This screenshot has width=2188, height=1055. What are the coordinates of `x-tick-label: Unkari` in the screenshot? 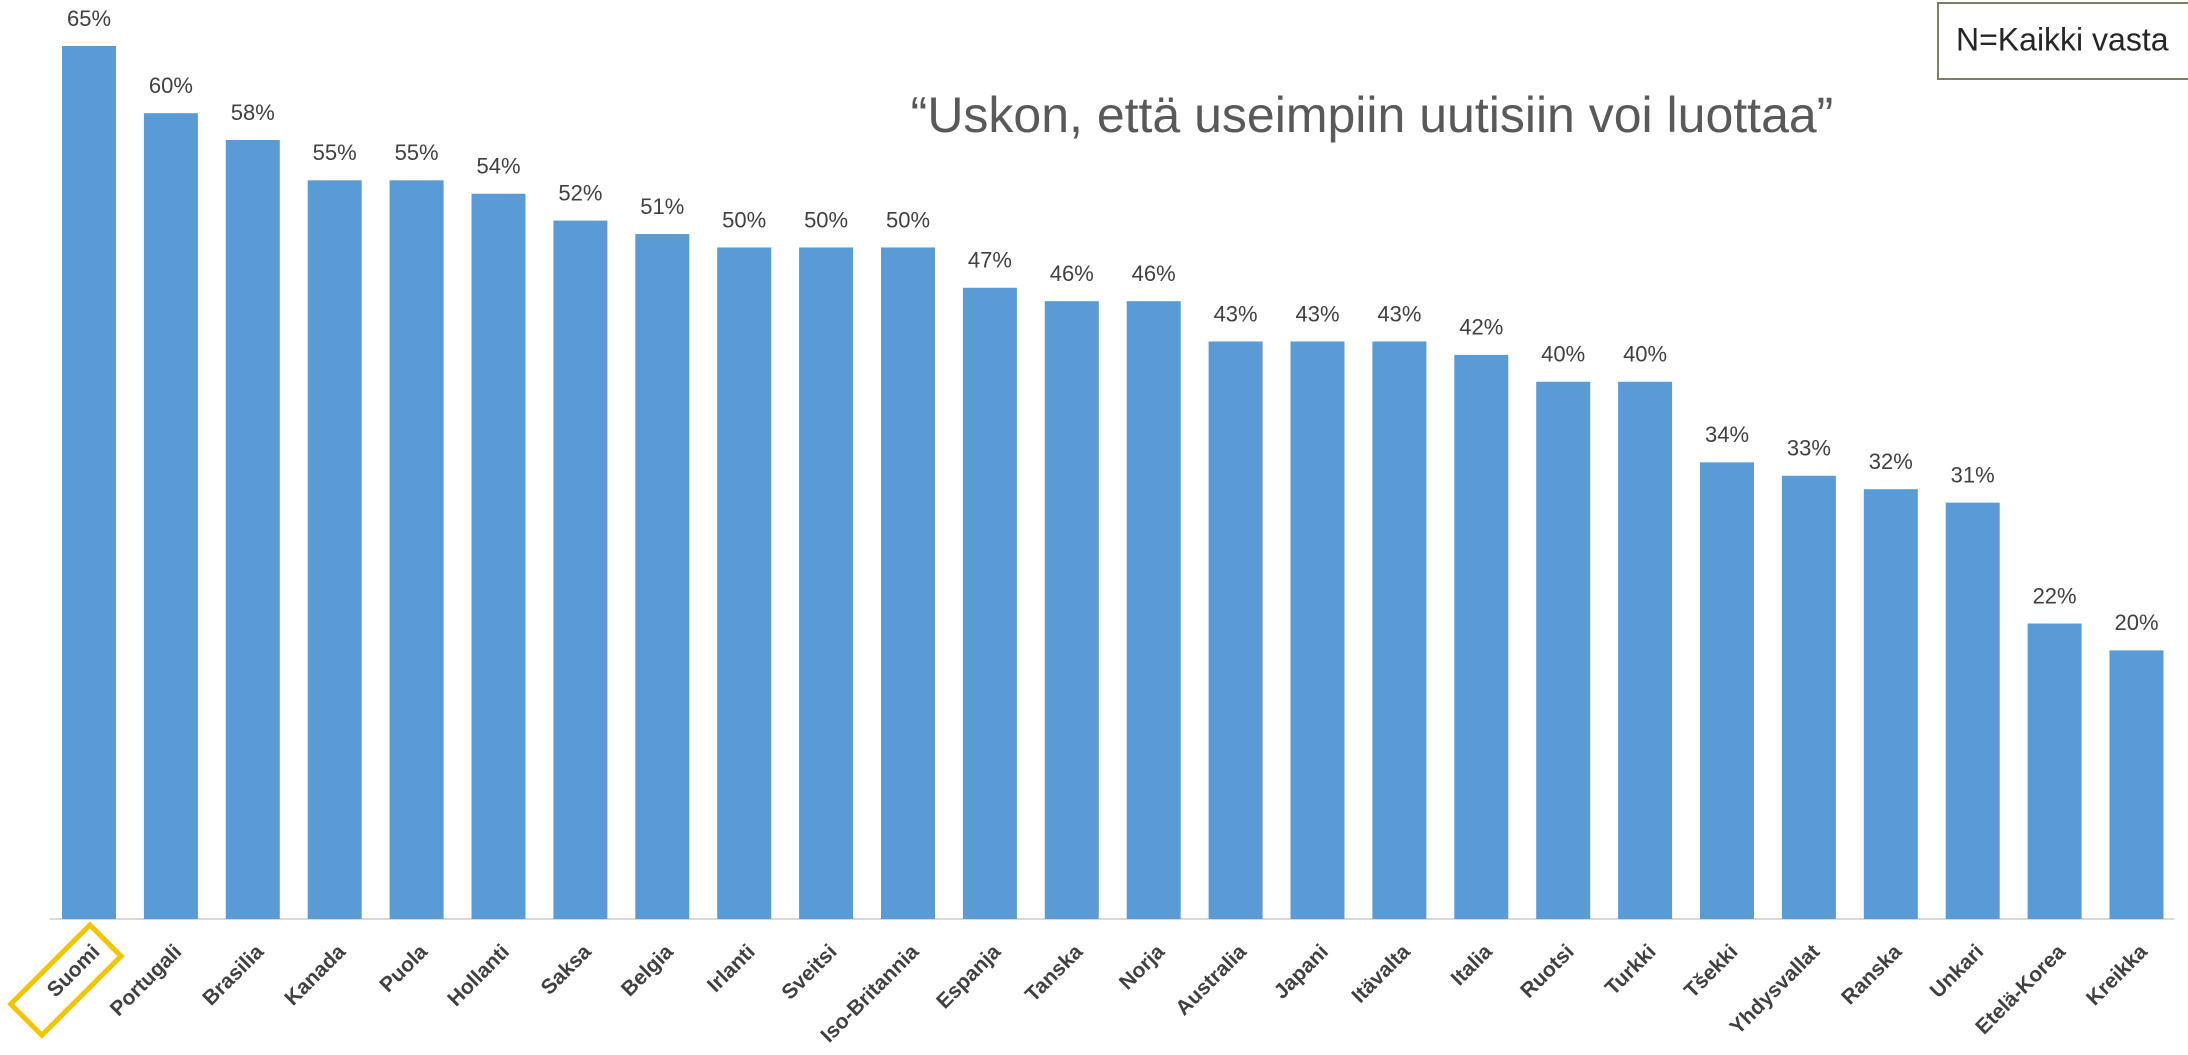 It's located at (1957, 971).